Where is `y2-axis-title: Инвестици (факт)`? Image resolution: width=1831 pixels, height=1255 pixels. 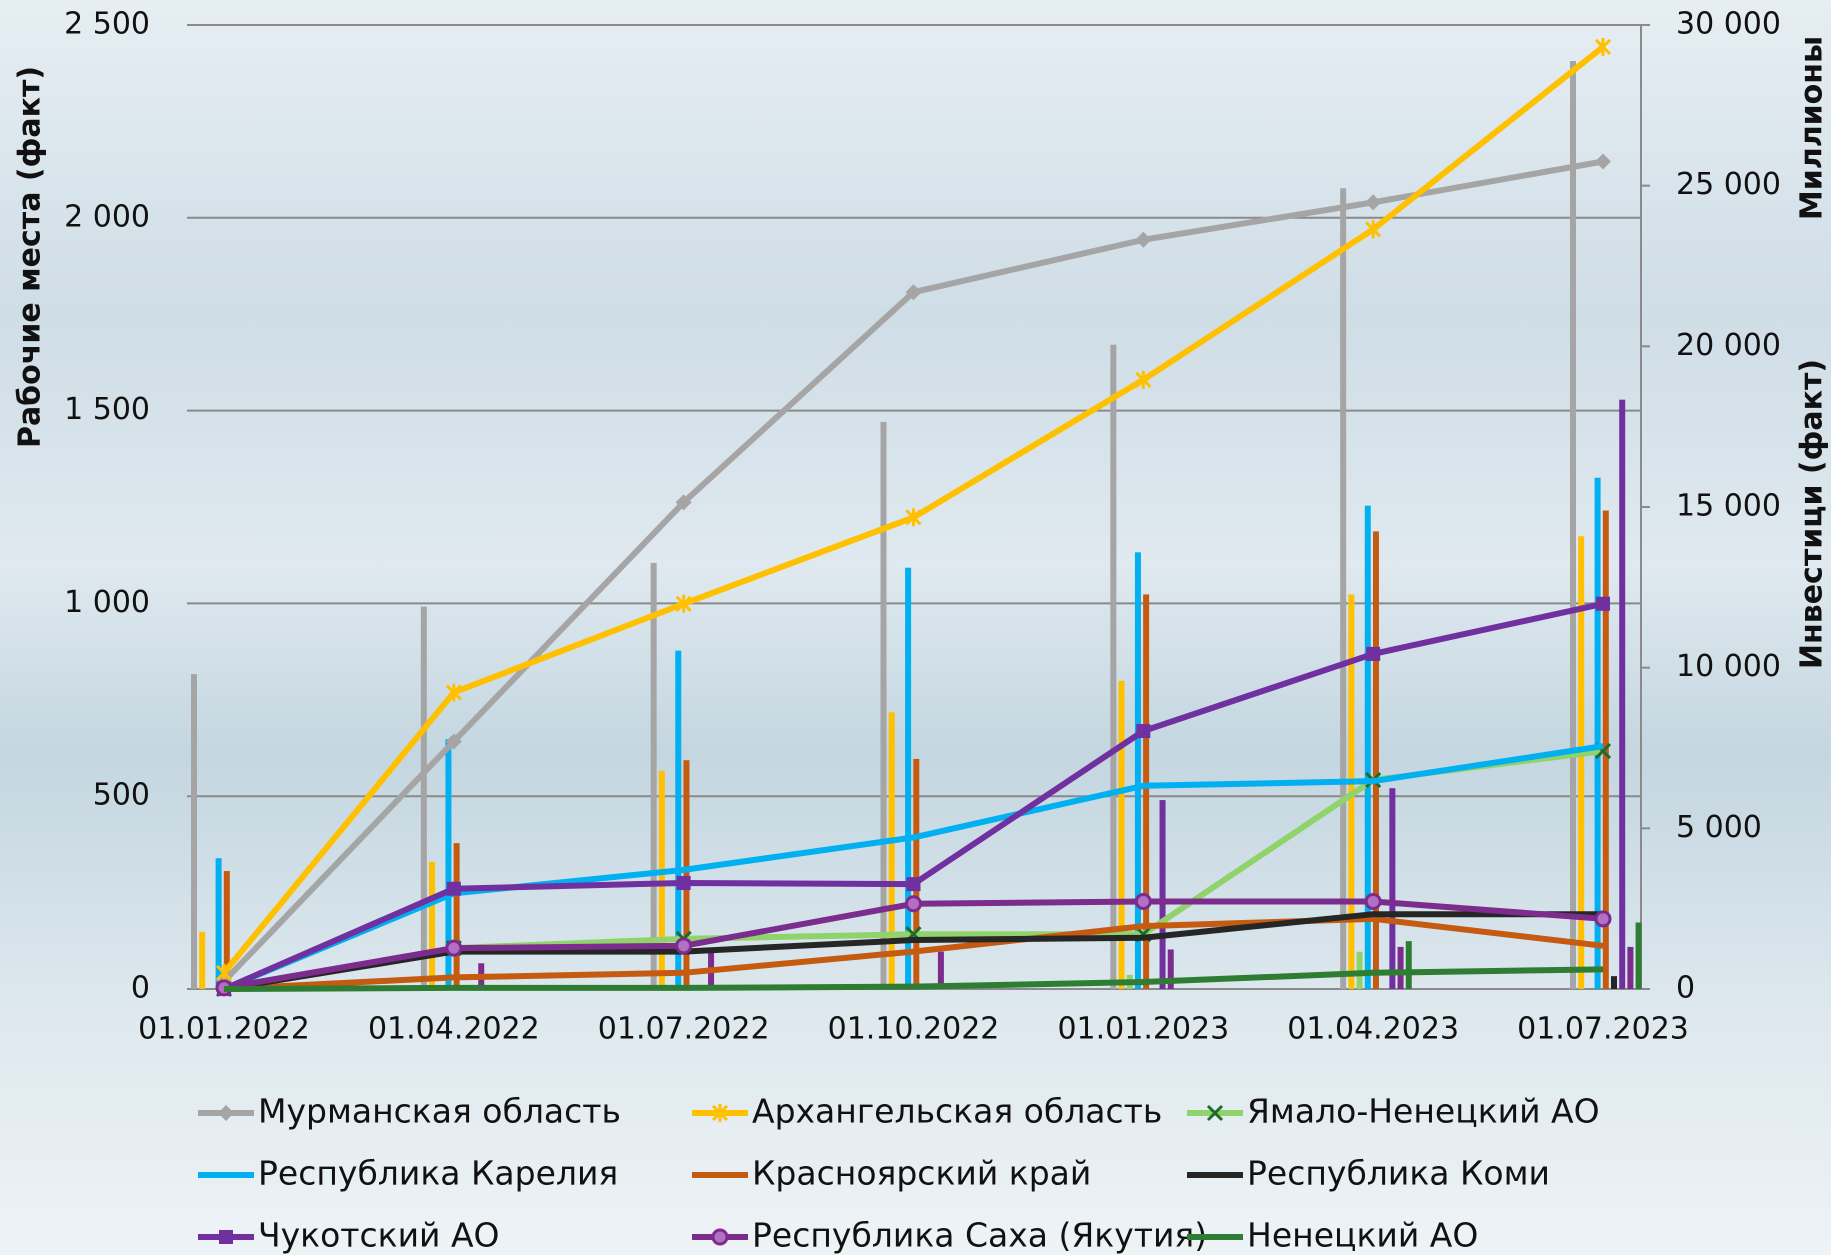 y2-axis-title: Инвестици (факт) is located at coordinates (1812, 514).